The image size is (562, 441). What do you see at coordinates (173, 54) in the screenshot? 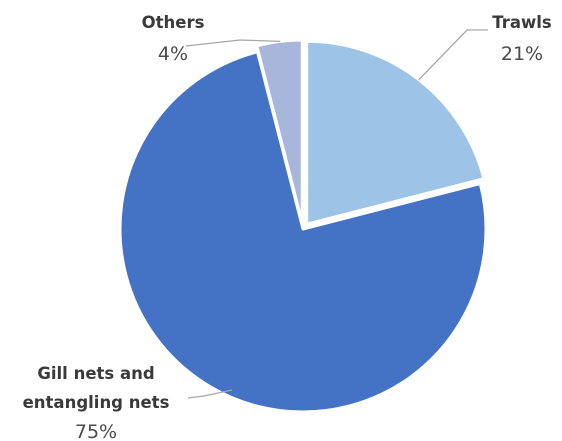
I see `slice-value-others: 4%` at bounding box center [173, 54].